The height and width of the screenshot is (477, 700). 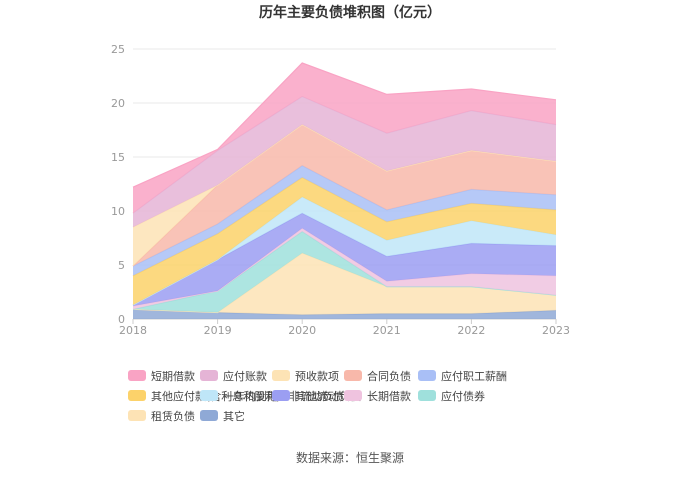 What do you see at coordinates (118, 103) in the screenshot?
I see `y-tick-label: 20` at bounding box center [118, 103].